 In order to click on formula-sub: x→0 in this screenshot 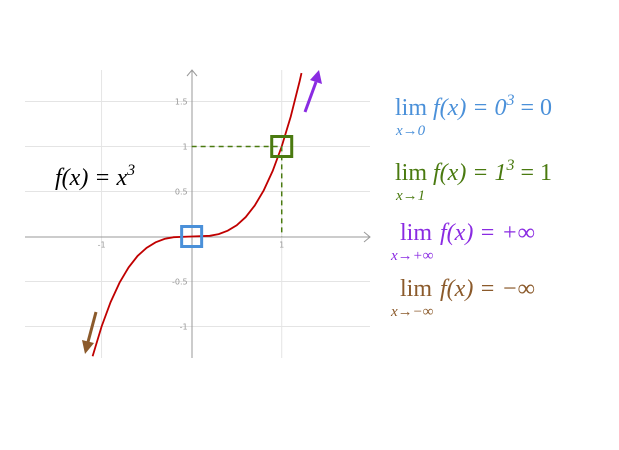, I will do `click(410, 131)`.